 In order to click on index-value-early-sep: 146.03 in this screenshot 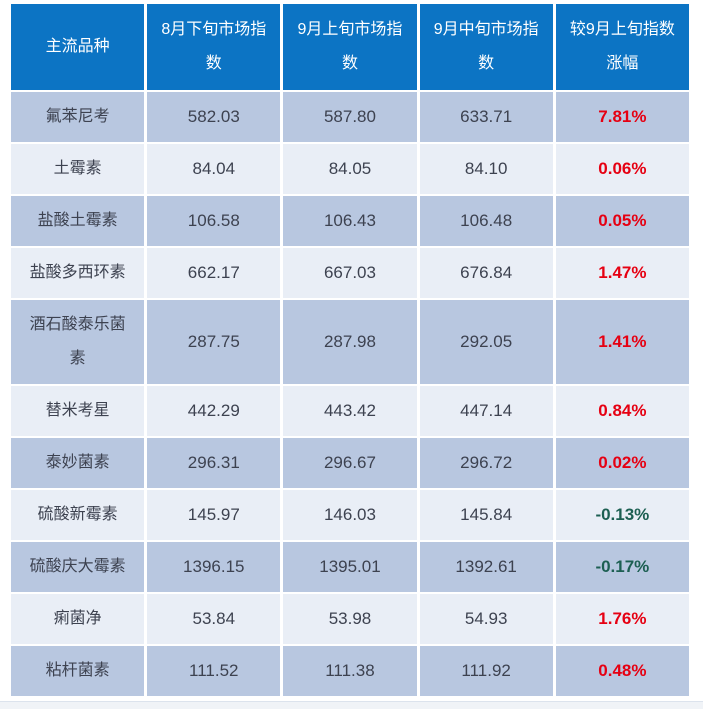, I will do `click(350, 515)`.